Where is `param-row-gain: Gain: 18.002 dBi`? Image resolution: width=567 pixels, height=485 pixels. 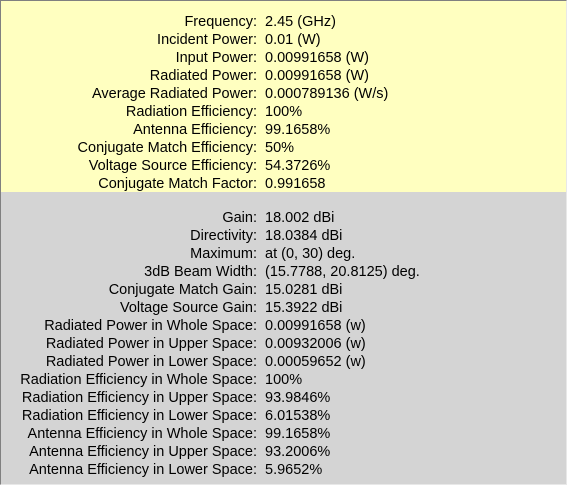 param-row-gain: Gain: 18.002 dBi is located at coordinates (283, 218).